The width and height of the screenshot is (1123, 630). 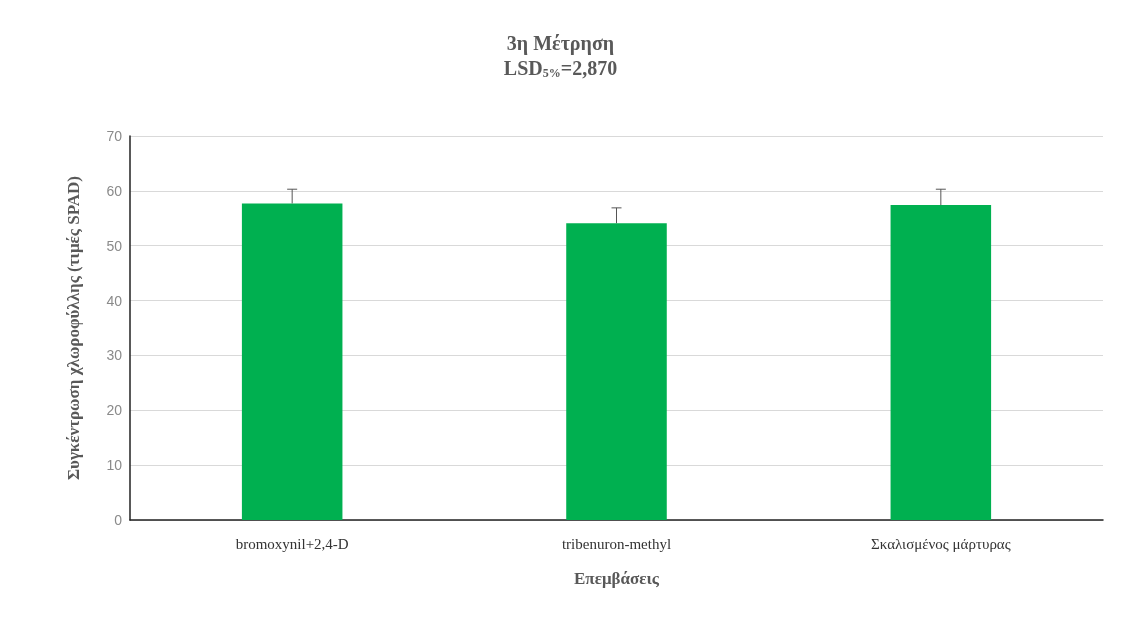 I want to click on y-tick-label: 30, so click(x=114, y=355).